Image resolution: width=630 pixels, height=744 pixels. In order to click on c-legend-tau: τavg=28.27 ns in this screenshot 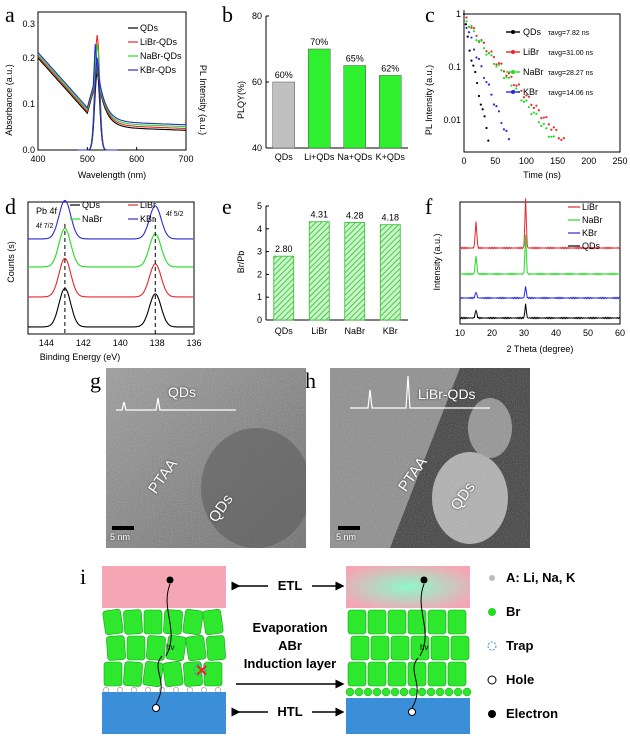, I will do `click(570, 73)`.